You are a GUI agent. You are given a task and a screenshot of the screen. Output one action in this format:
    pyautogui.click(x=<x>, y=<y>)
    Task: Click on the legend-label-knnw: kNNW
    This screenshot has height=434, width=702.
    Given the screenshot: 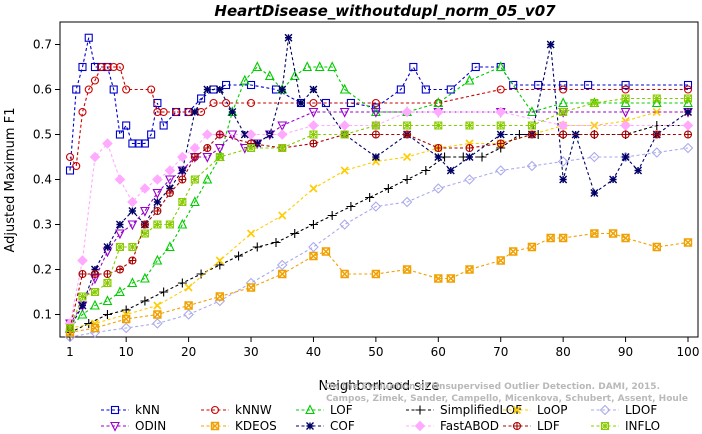 What is the action you would take?
    pyautogui.click(x=253, y=410)
    